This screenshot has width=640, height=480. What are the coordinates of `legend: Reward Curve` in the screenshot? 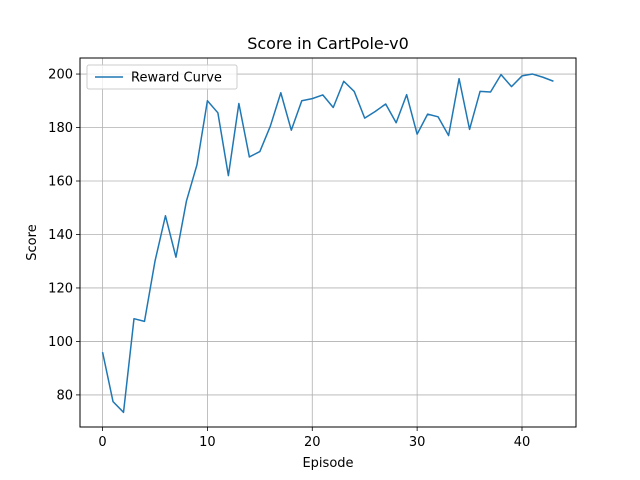 It's located at (162, 77).